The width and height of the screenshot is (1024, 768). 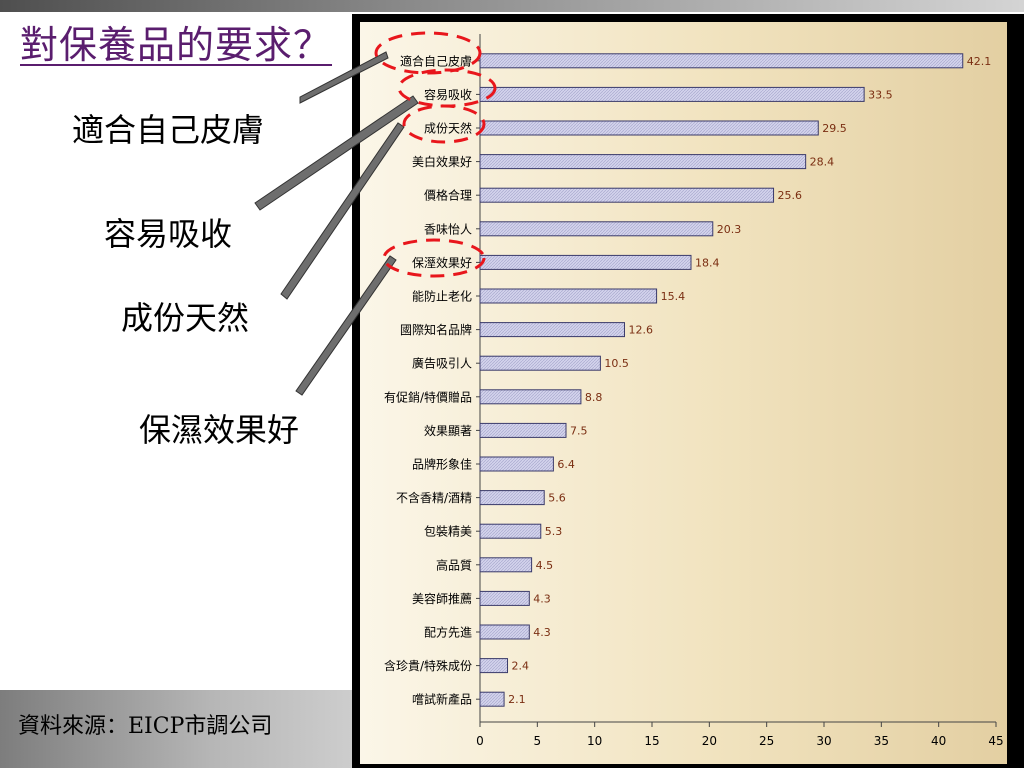 What do you see at coordinates (979, 61) in the screenshot?
I see `bar-value-label: 42.1` at bounding box center [979, 61].